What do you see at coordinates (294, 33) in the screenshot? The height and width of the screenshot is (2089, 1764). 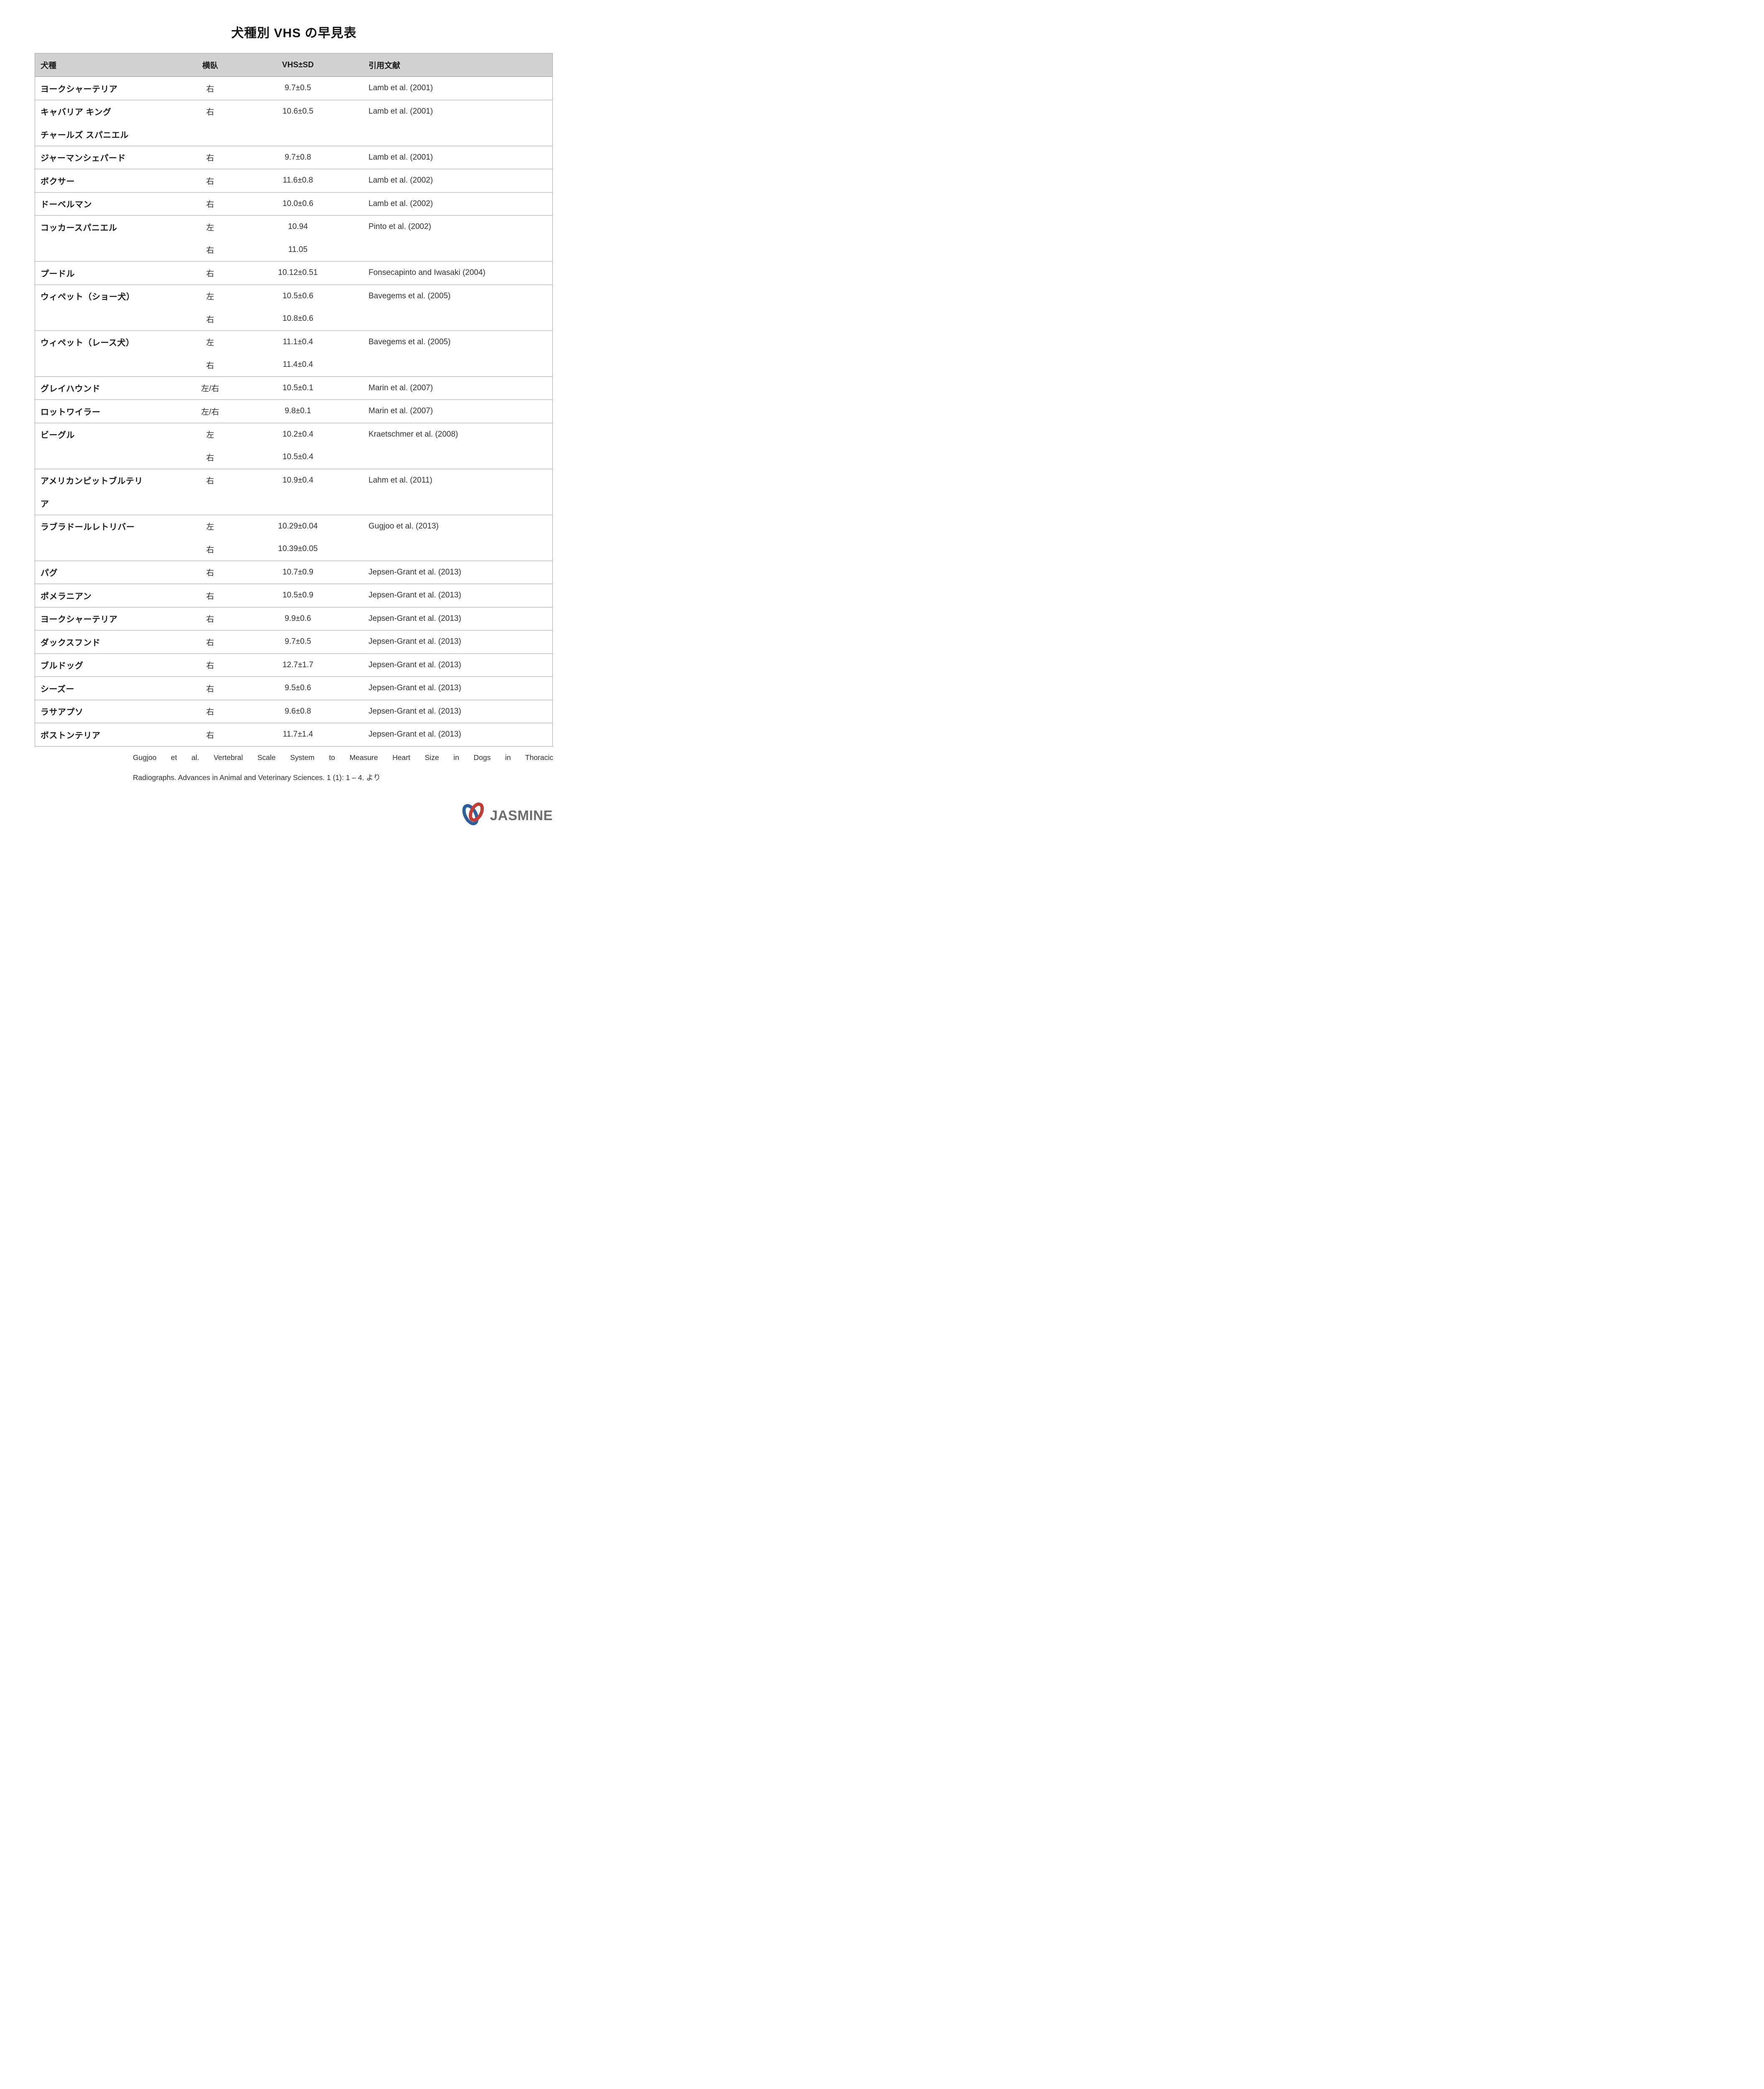 I see `page-title: 犬種別 VHS の早見表` at bounding box center [294, 33].